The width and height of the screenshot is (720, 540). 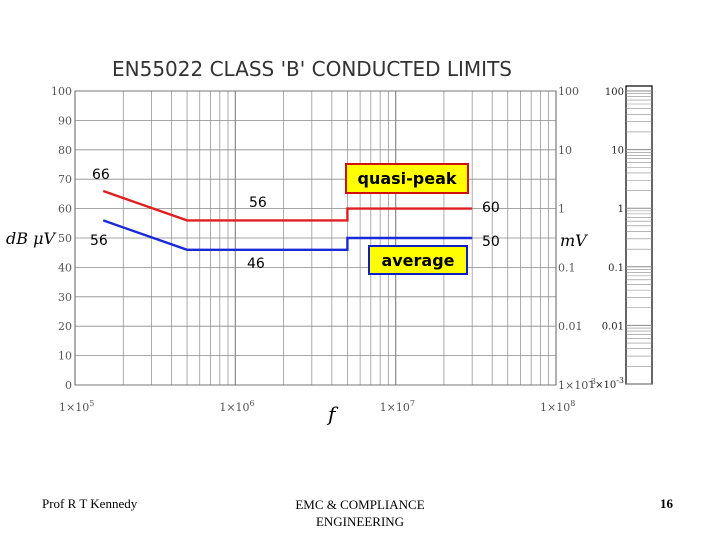 I want to click on footer-course-line1: EMC & COMPLIANCE, so click(x=360, y=504).